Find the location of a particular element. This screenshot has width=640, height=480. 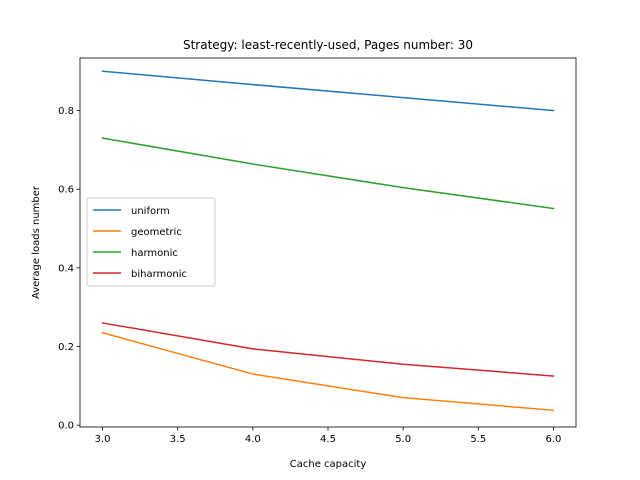

y-axis-label: Average loads number is located at coordinates (36, 242).